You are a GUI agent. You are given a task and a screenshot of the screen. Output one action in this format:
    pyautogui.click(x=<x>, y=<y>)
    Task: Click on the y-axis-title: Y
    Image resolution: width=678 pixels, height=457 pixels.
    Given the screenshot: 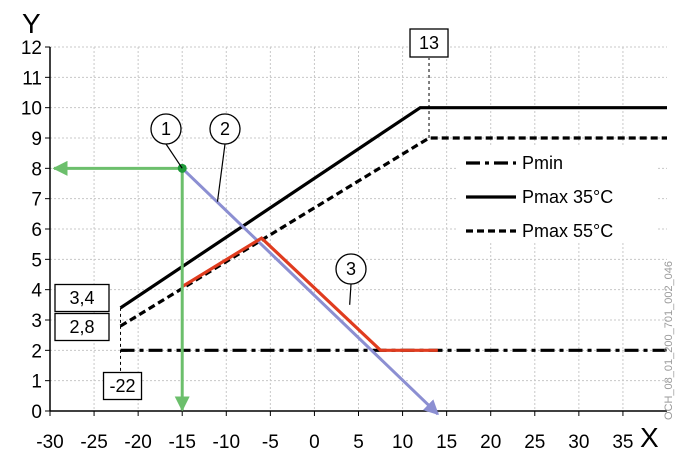 What is the action you would take?
    pyautogui.click(x=31, y=23)
    